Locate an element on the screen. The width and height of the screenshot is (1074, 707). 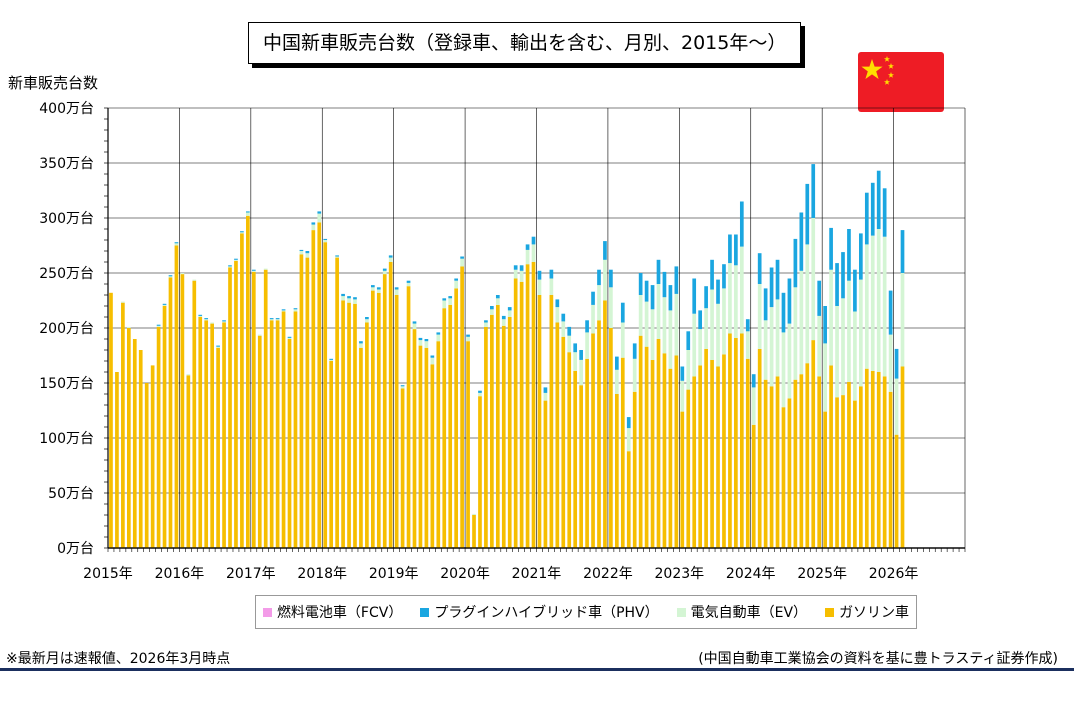
x-tick-label: 2021年 is located at coordinates (537, 574).